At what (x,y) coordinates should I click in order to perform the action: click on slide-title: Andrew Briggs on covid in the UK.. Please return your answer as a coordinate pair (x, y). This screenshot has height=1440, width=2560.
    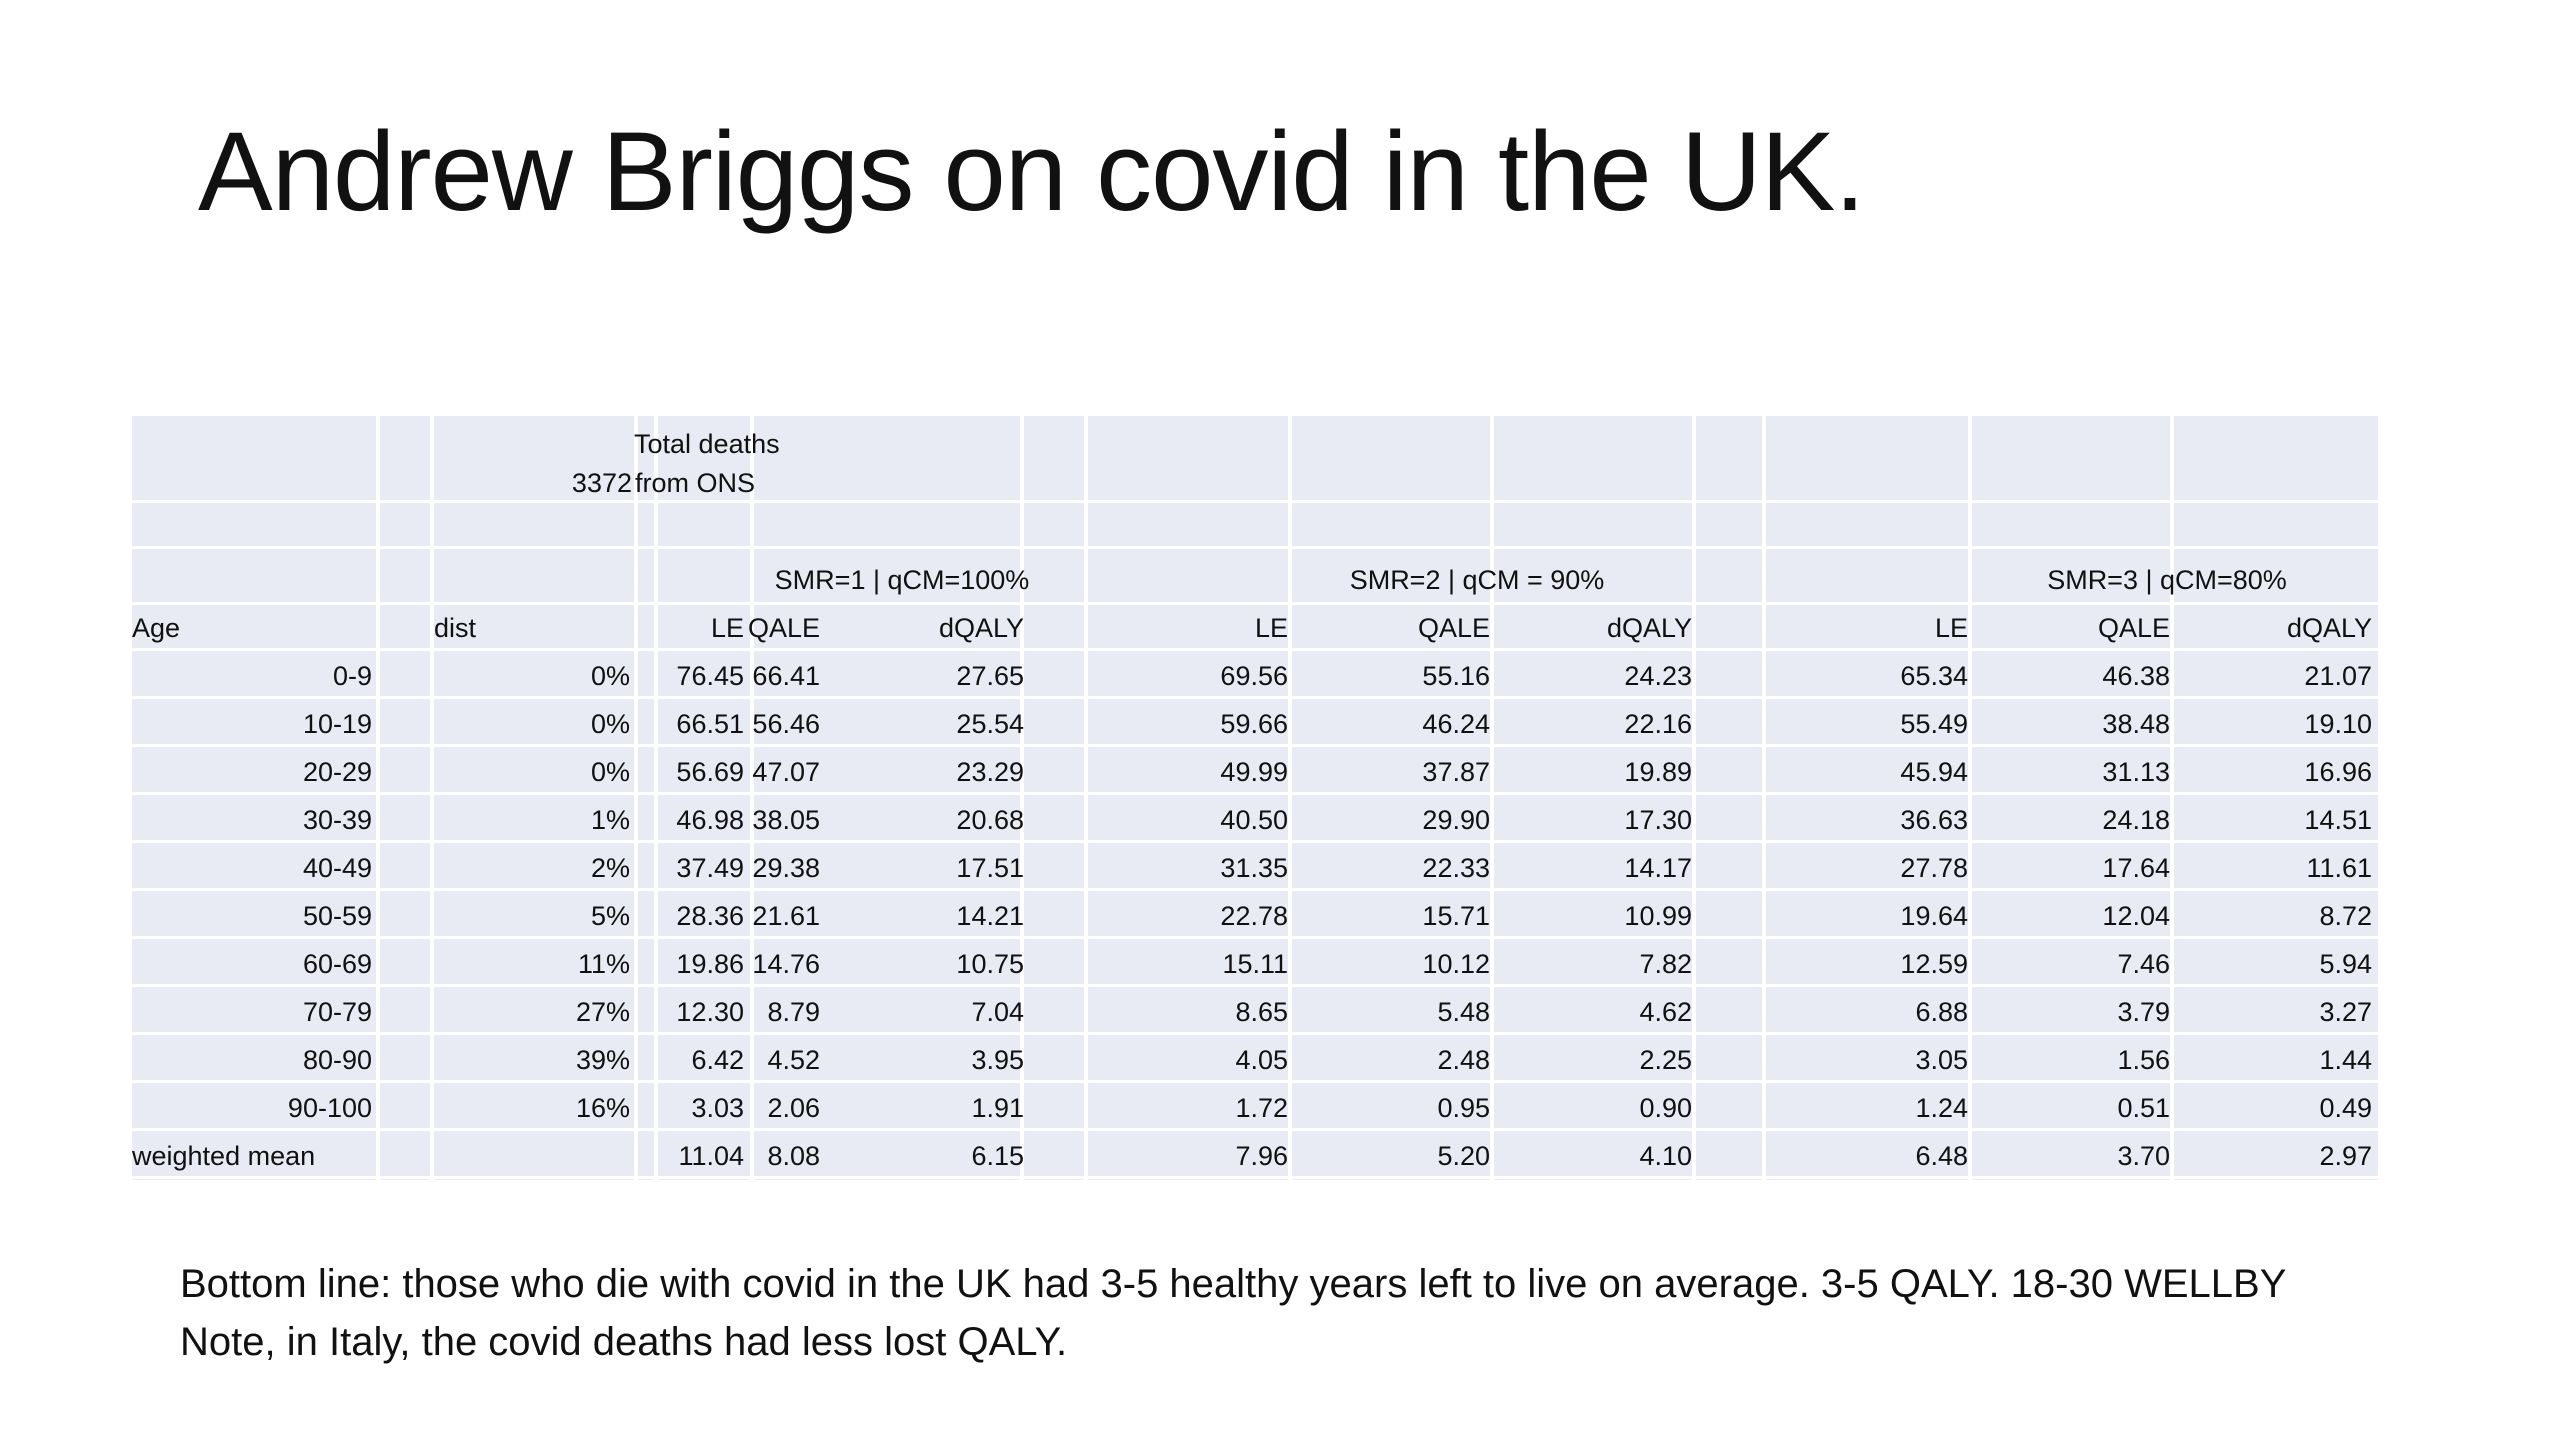
    Looking at the image, I should click on (1032, 171).